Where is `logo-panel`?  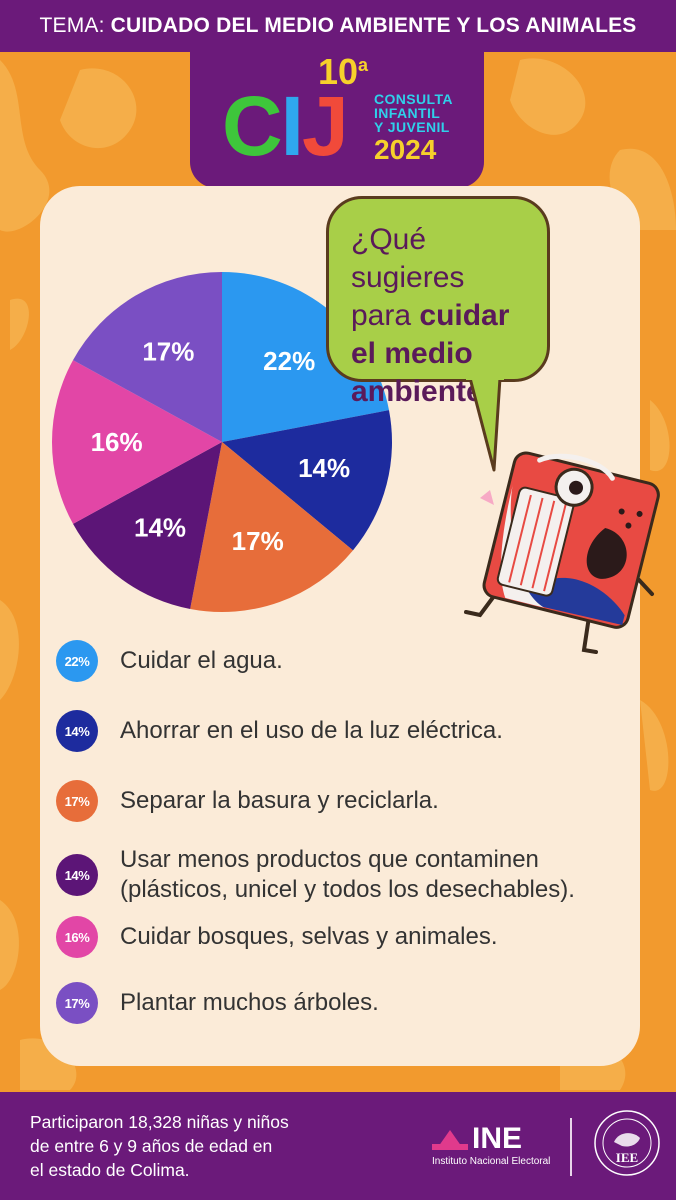 logo-panel is located at coordinates (337, 114).